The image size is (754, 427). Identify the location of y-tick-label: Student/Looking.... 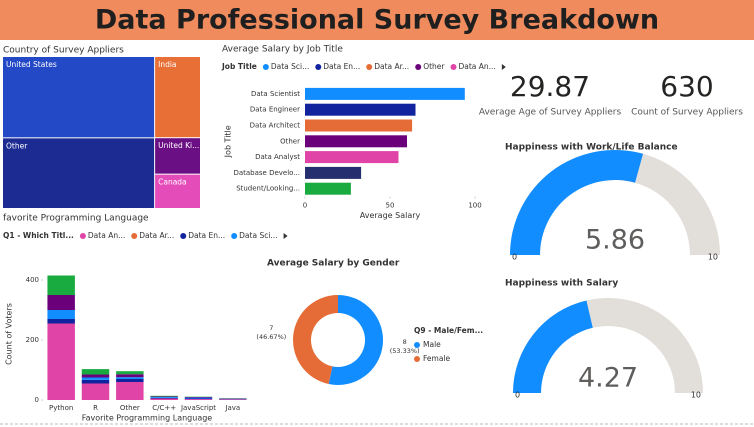
(268, 189).